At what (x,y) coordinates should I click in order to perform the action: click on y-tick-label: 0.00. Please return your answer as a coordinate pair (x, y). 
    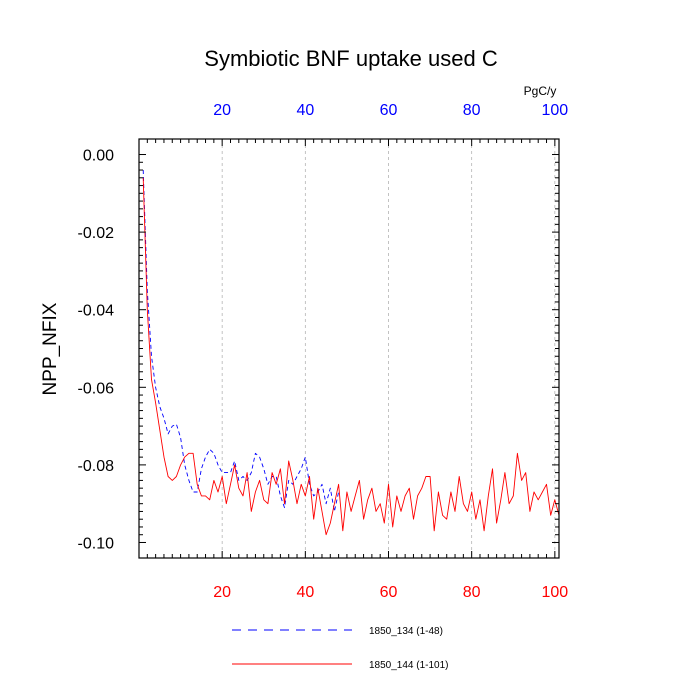
    Looking at the image, I should click on (98, 156).